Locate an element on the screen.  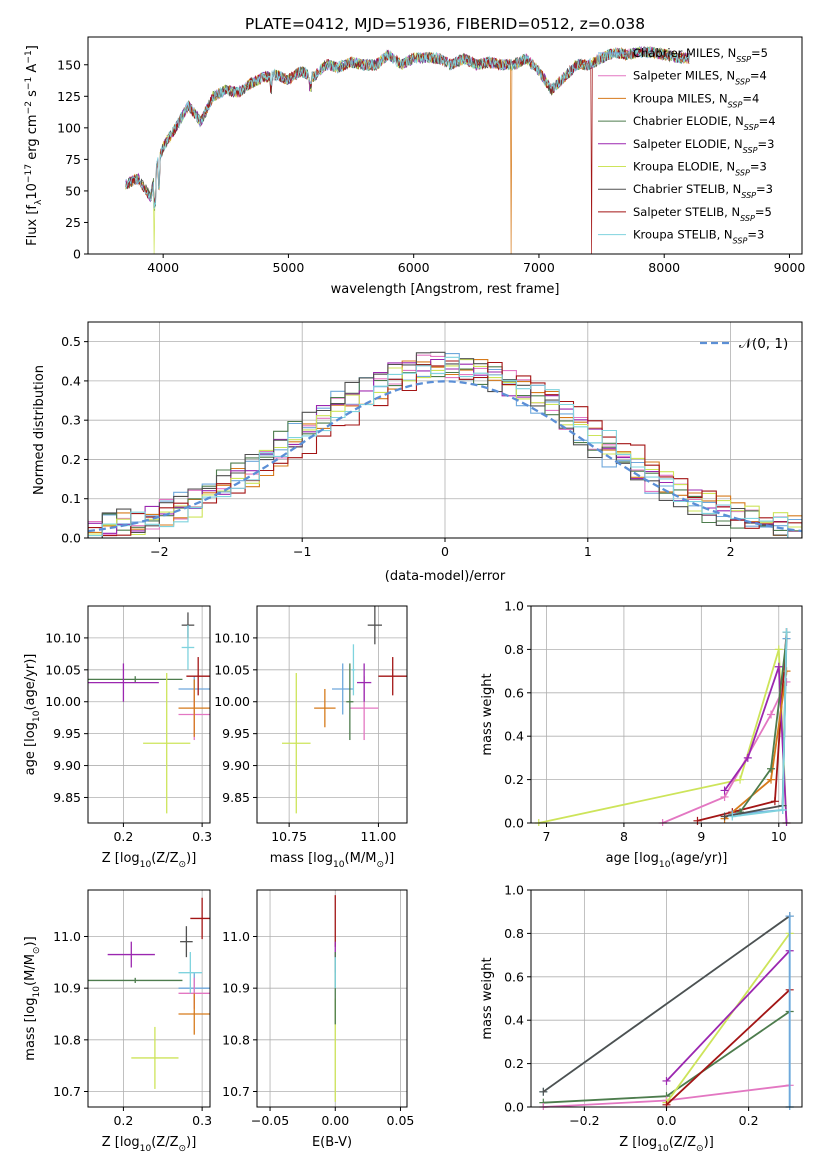
spectrum-line-s_miles is located at coordinates (407, 128).